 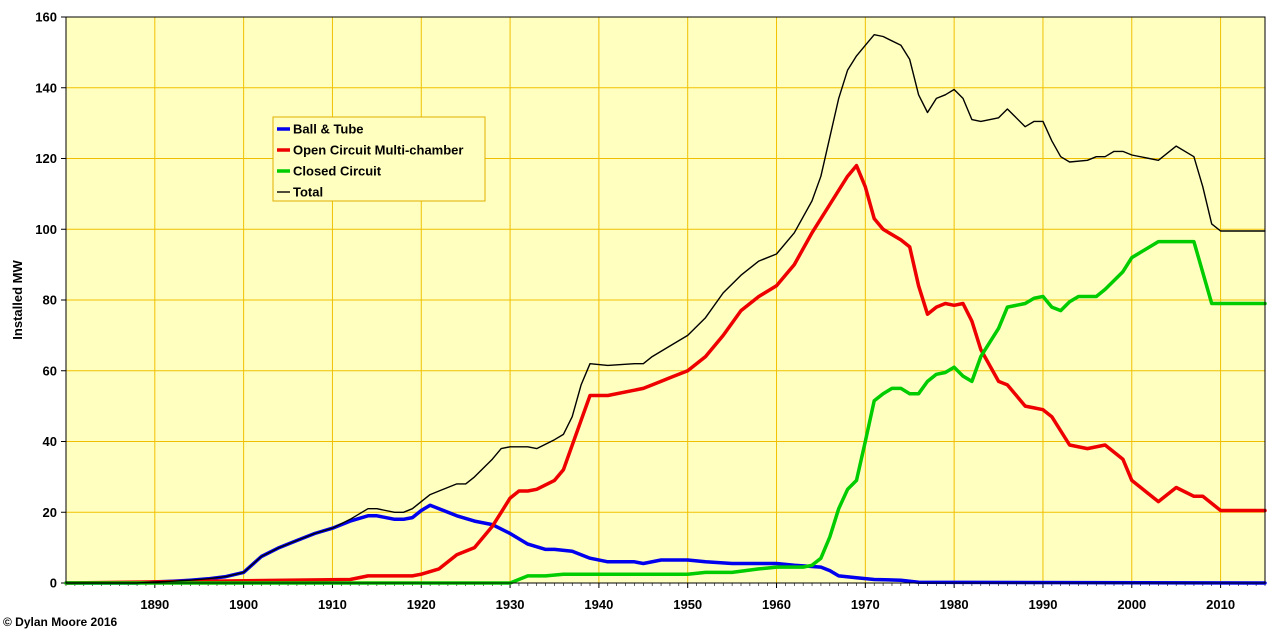 I want to click on x-tick-label: 1970, so click(x=865, y=604).